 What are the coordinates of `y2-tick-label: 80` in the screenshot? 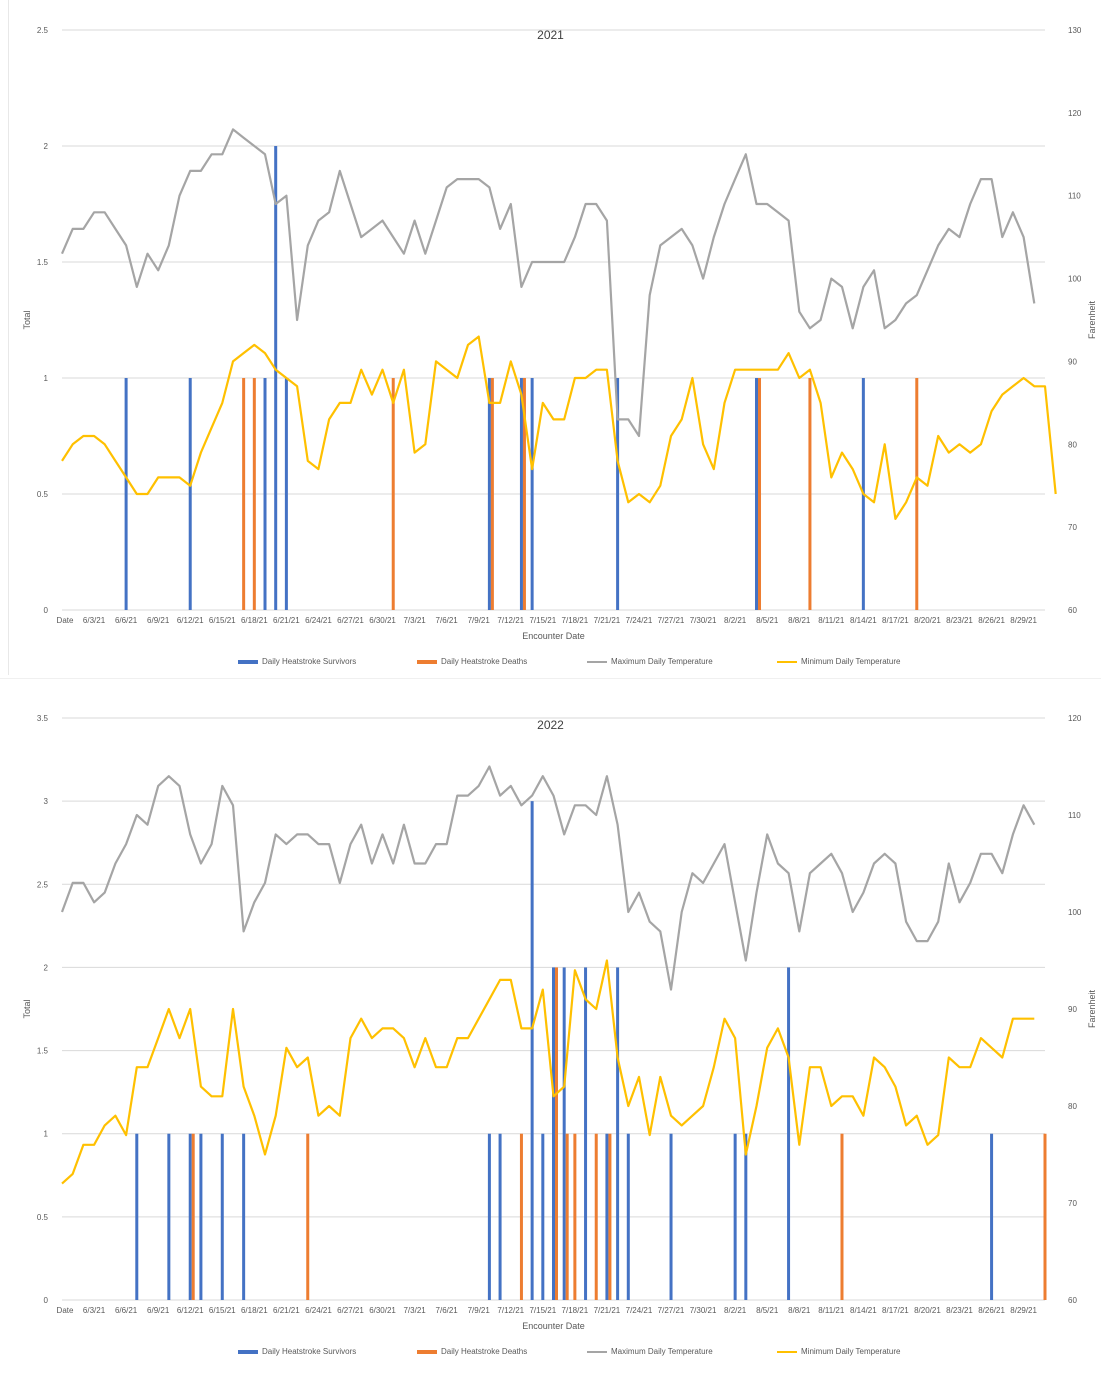 It's located at (1072, 444).